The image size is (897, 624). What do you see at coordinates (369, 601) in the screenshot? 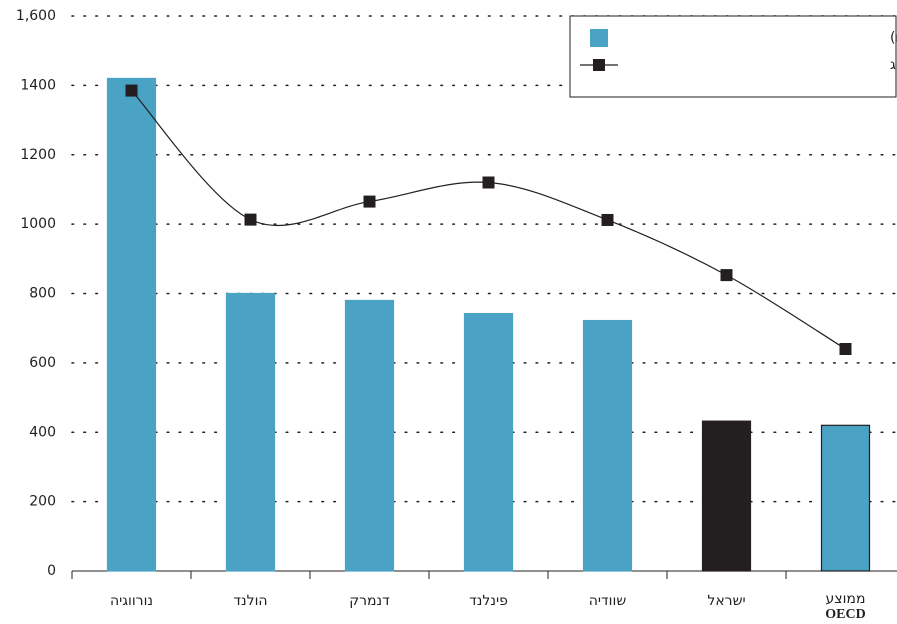
I see `x-tick-label: דנמרק` at bounding box center [369, 601].